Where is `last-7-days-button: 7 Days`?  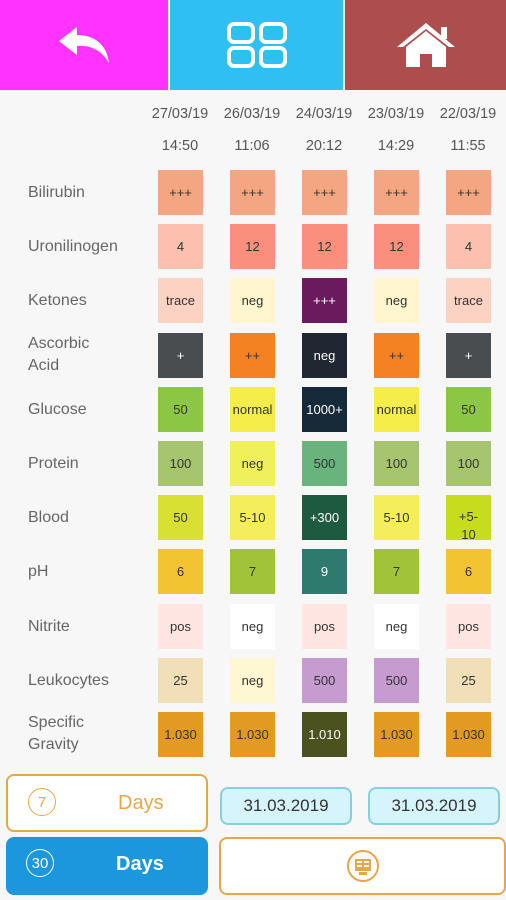 last-7-days-button: 7 Days is located at coordinates (107, 803).